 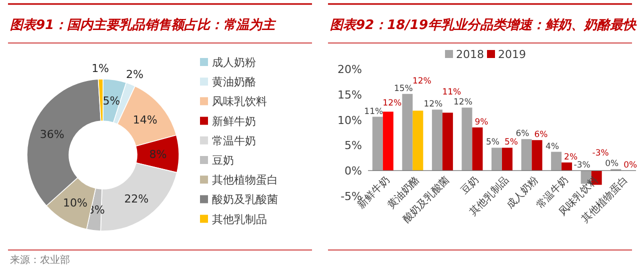 What do you see at coordinates (136, 199) in the screenshot?
I see `data-label: 22%` at bounding box center [136, 199].